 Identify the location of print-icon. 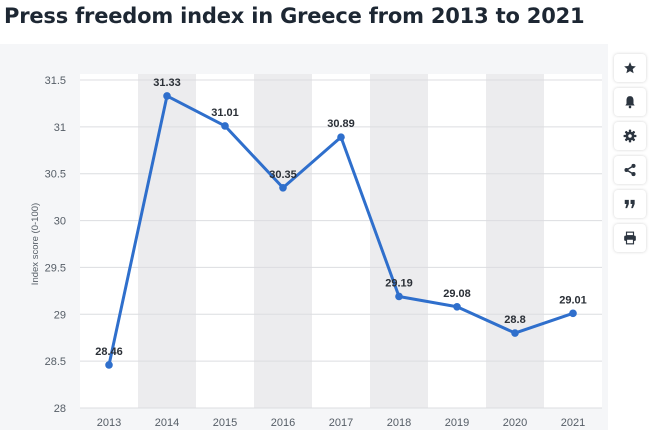
(630, 238).